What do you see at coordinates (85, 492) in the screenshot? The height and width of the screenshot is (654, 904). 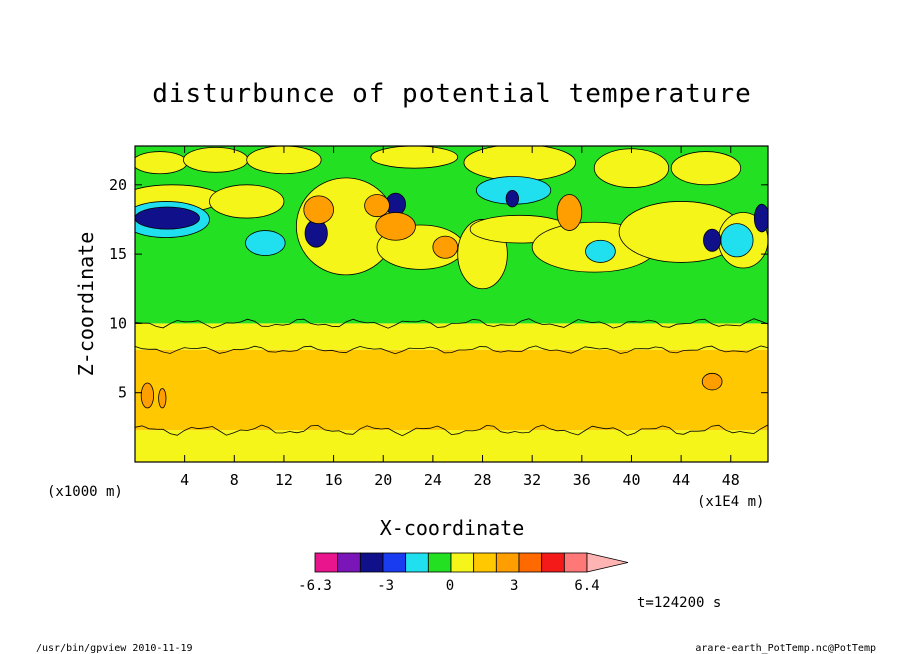 I see `y-unit-label: (x1000 m)` at bounding box center [85, 492].